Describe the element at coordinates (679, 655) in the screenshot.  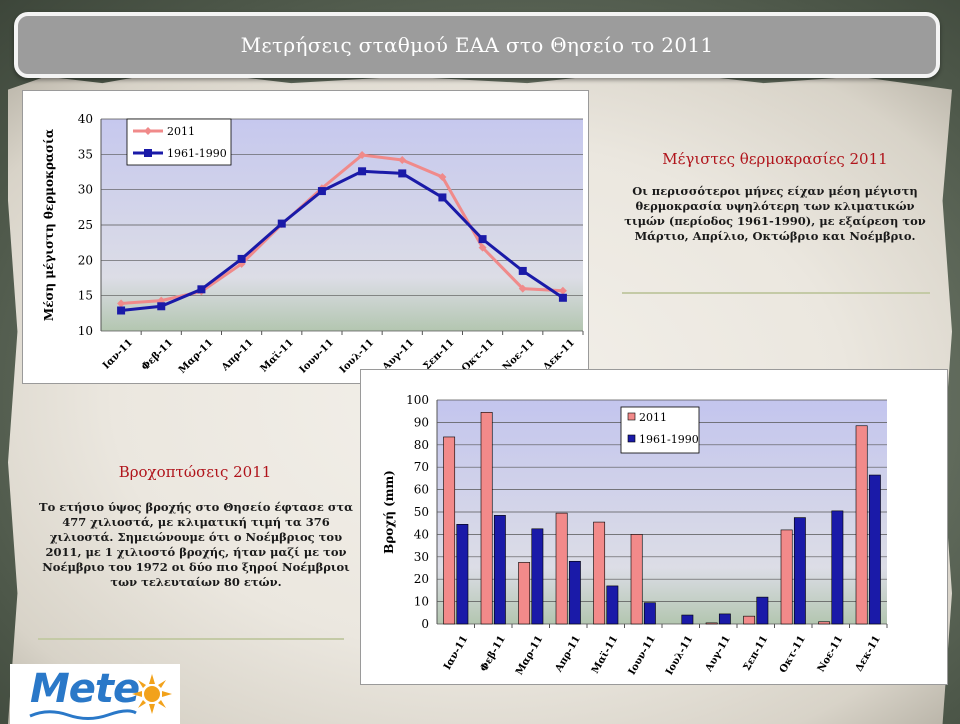
I see `x-tick-label: Ιουλ-11` at that location.